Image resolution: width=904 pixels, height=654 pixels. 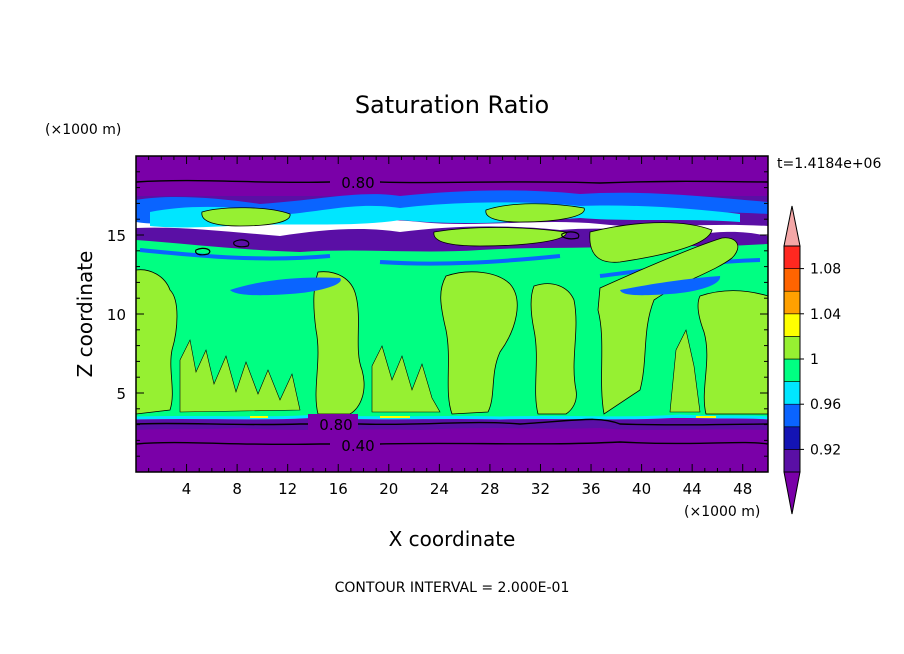 What do you see at coordinates (237, 489) in the screenshot?
I see `x-tick-label: 8` at bounding box center [237, 489].